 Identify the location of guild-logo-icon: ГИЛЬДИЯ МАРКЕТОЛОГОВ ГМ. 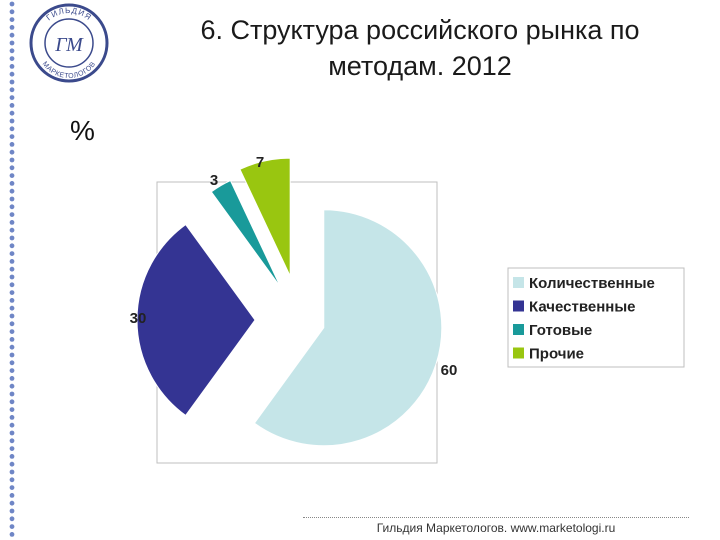
(69, 43).